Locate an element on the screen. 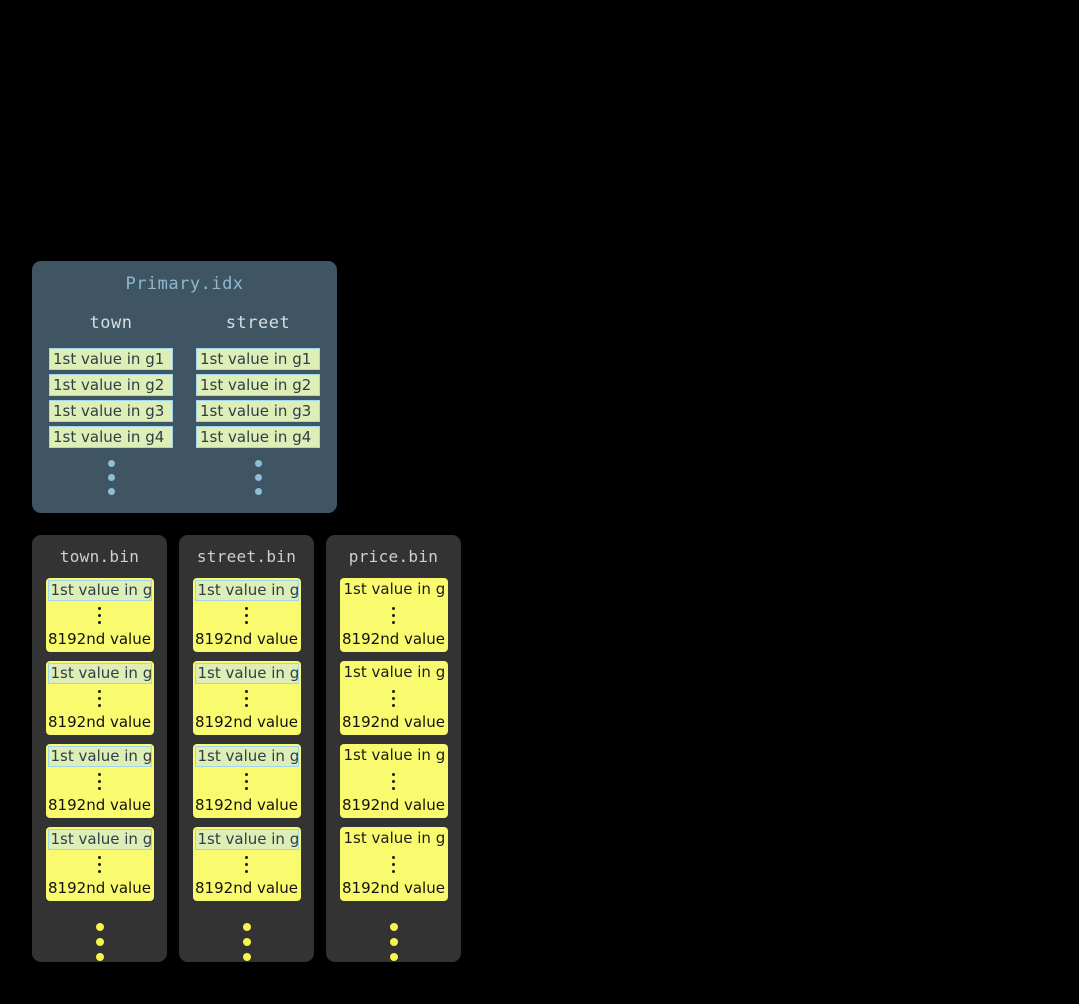 This screenshot has width=1079, height=1004. granule-block: 1st value in g4 8192nd value is located at coordinates (99, 864).